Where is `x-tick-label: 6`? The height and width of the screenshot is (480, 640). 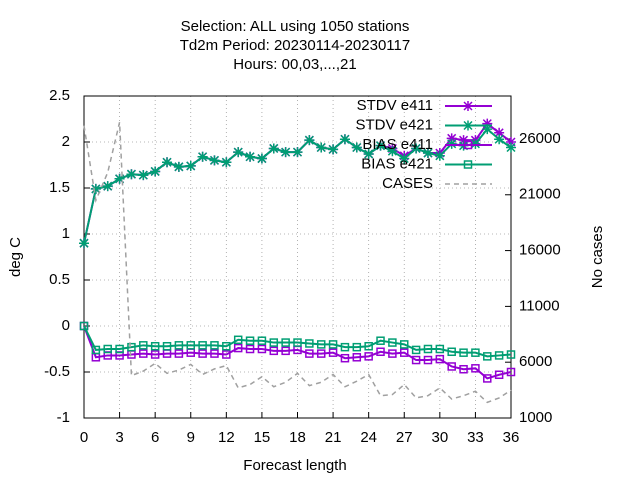
x-tick-label: 6 is located at coordinates (155, 437).